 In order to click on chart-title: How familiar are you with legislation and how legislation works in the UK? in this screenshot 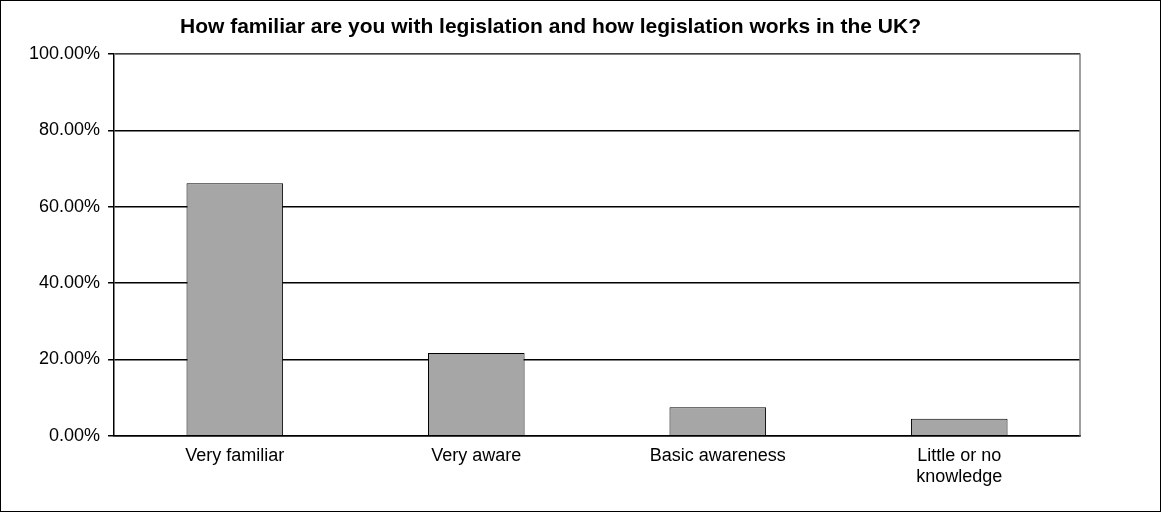, I will do `click(550, 26)`.